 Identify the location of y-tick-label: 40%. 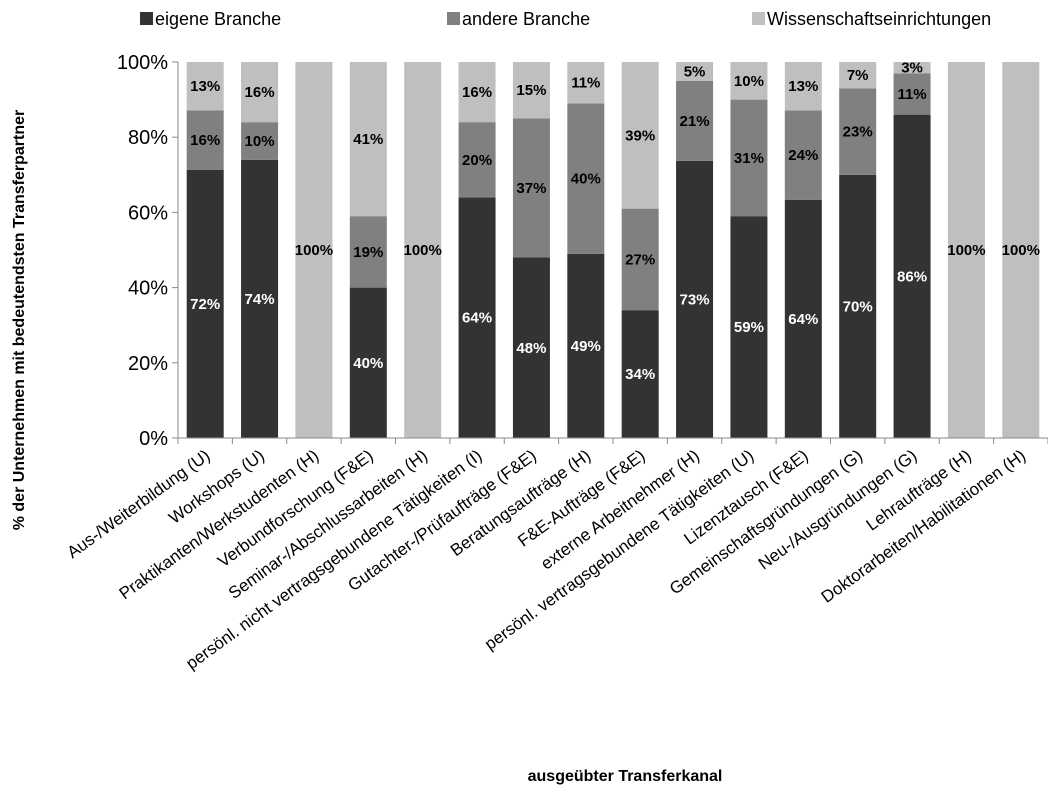
(148, 289).